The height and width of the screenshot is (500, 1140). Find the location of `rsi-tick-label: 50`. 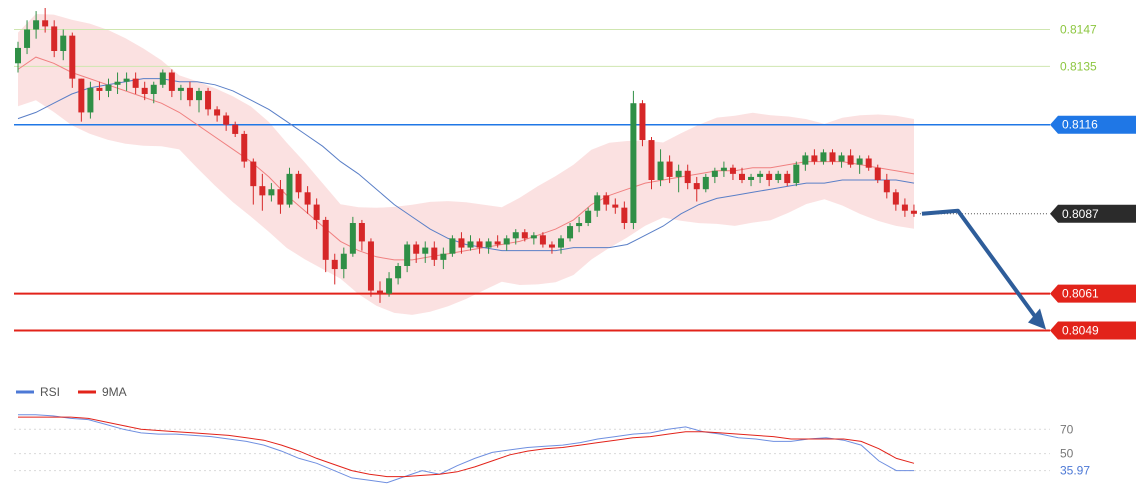

rsi-tick-label: 50 is located at coordinates (1067, 454).